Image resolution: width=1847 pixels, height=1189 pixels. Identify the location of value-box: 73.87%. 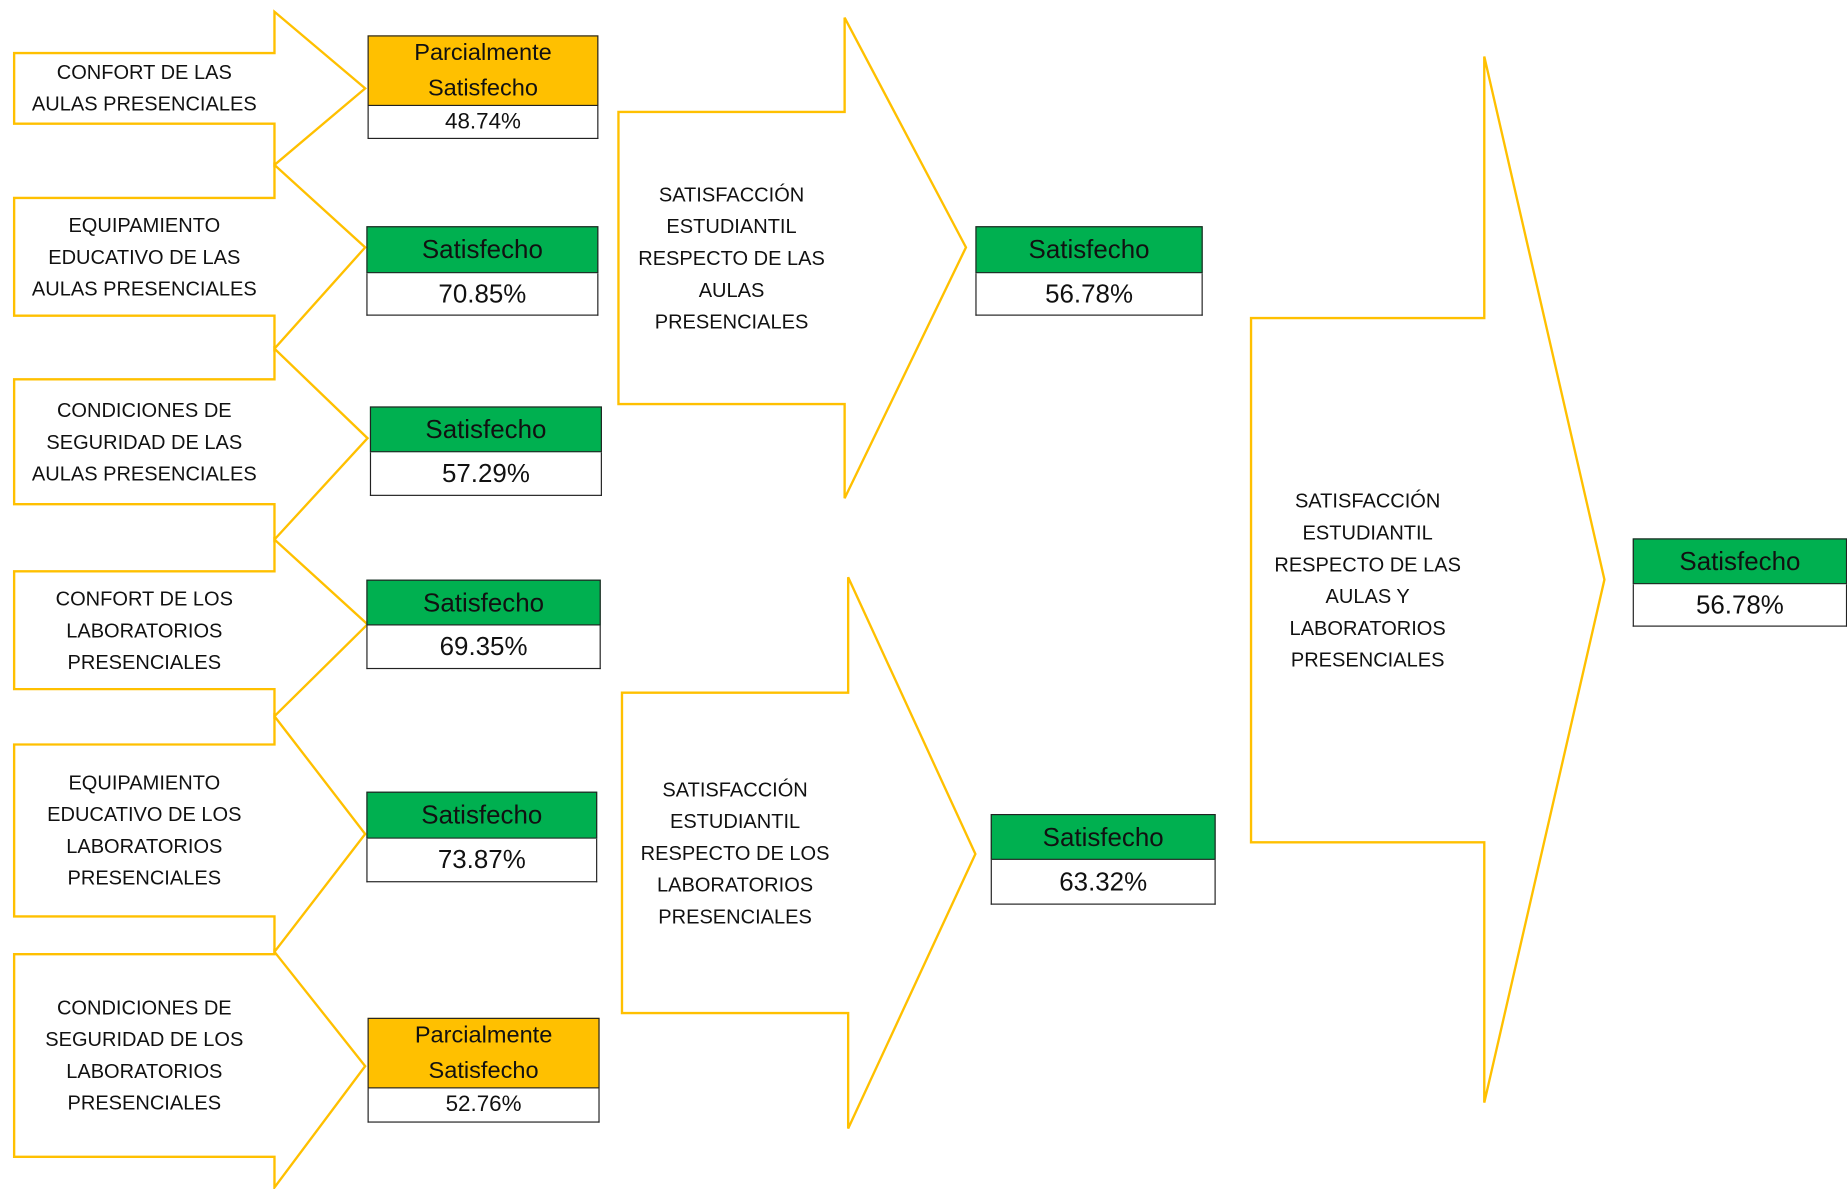
(482, 860).